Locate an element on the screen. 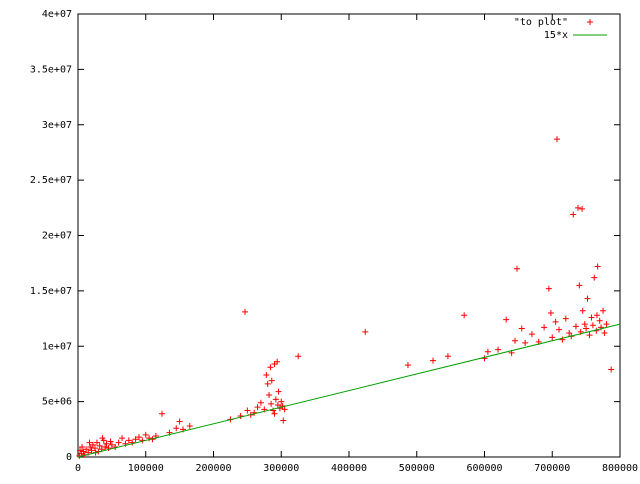  legend-swatch is located at coordinates (590, 22).